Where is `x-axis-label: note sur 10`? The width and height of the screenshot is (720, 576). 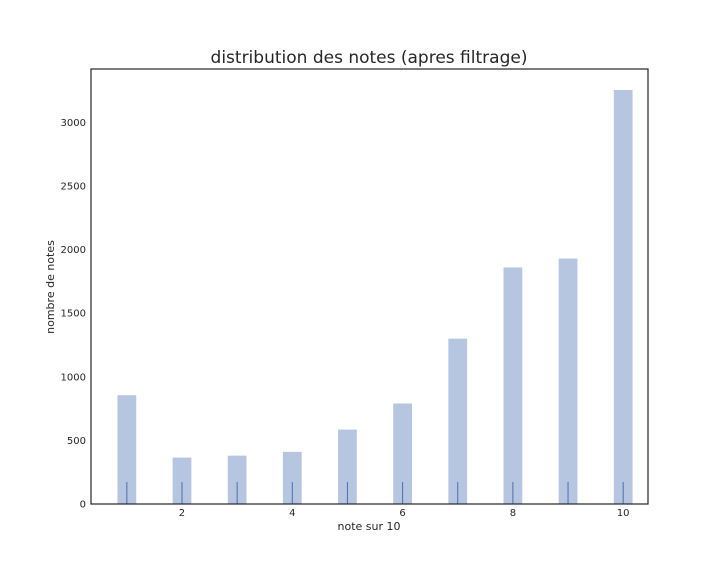 x-axis-label: note sur 10 is located at coordinates (369, 526).